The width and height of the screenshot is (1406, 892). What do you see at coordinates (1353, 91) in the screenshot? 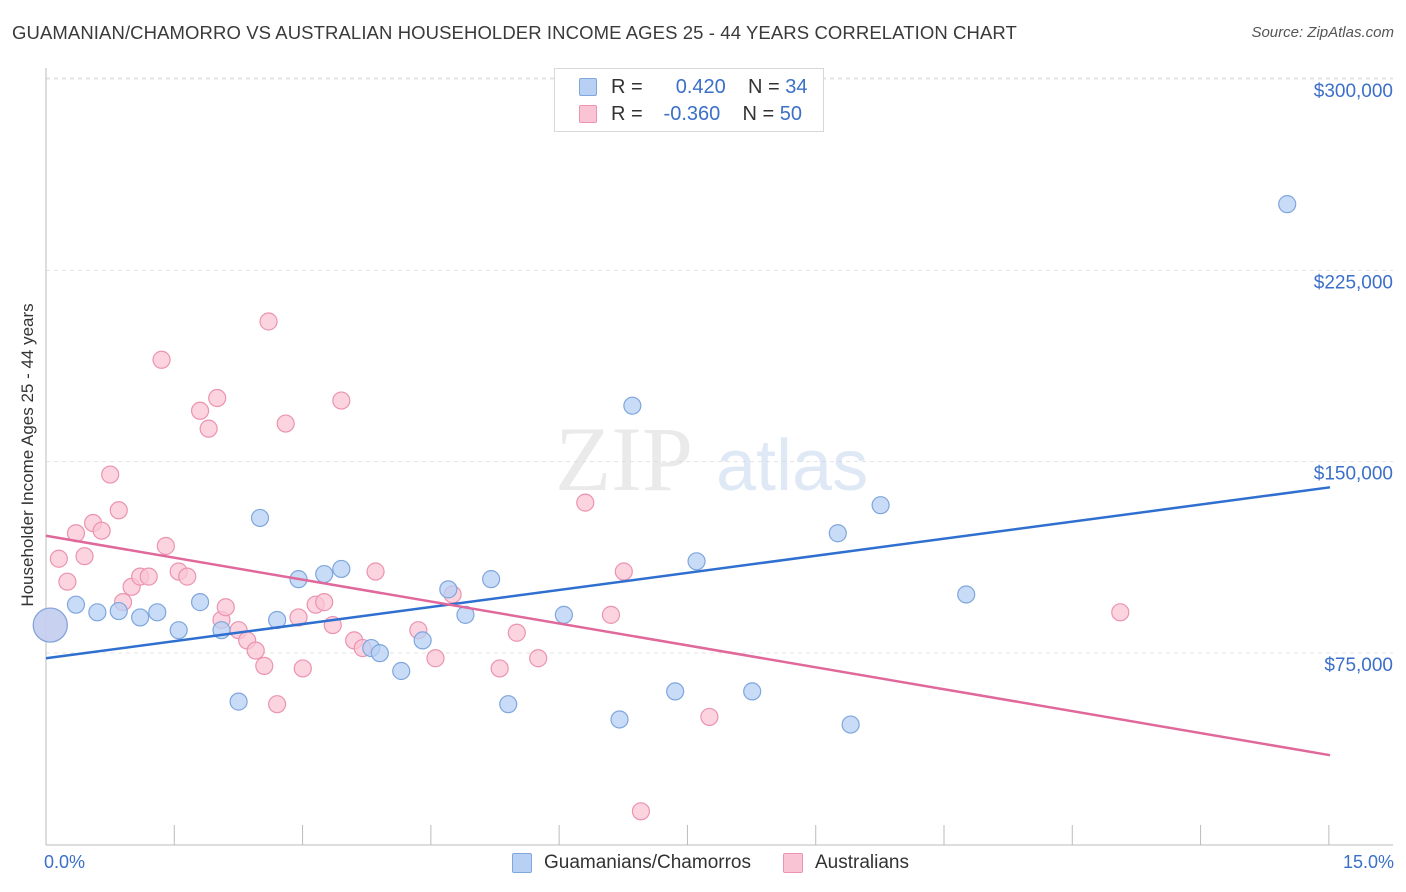
I see `y-tick-label: $300,000` at bounding box center [1353, 91].